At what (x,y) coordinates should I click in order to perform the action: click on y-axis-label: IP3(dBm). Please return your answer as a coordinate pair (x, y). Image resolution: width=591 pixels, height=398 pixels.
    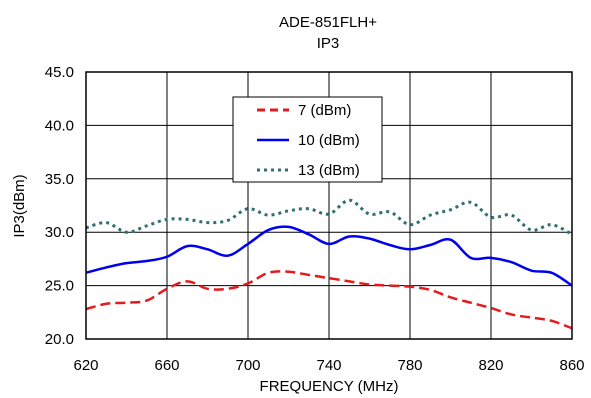
    Looking at the image, I should click on (19, 205).